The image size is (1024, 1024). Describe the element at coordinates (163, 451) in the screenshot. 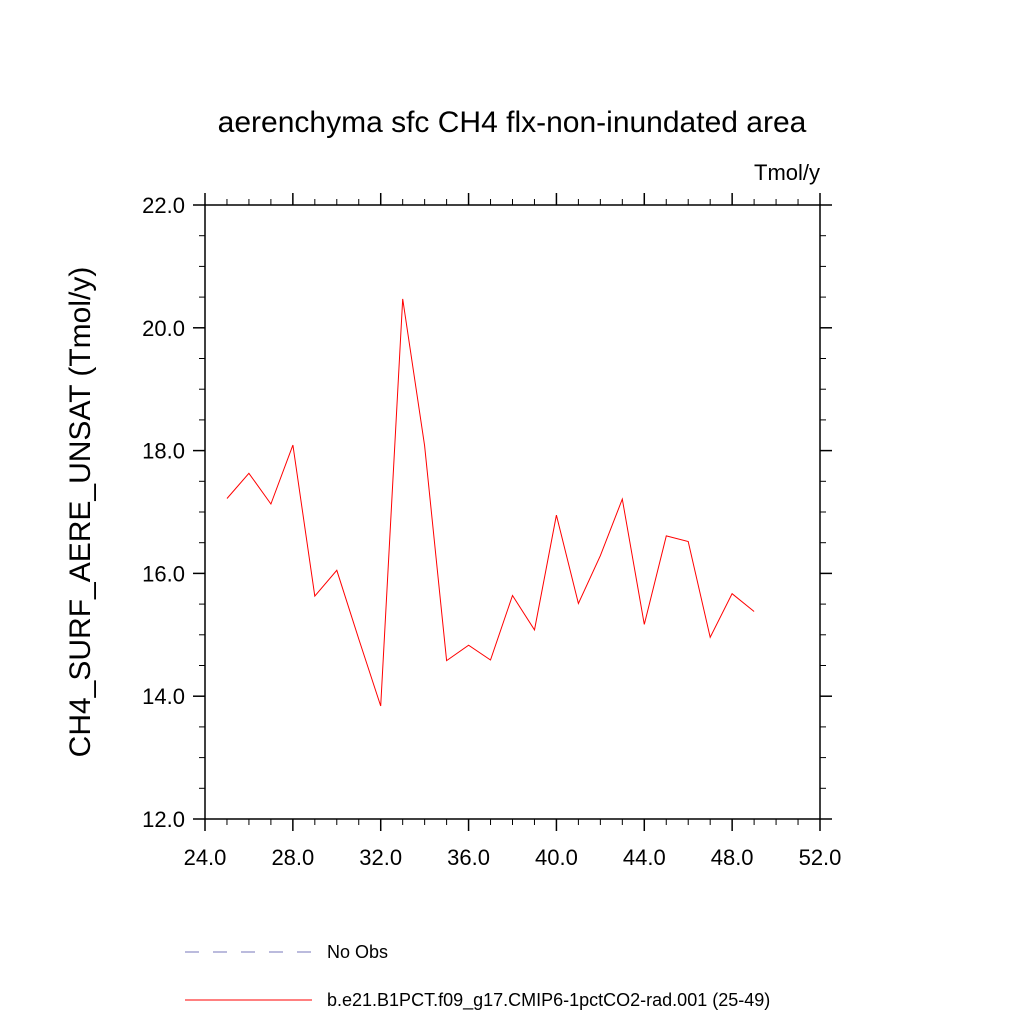

I see `y-tick-label: 18.0` at that location.